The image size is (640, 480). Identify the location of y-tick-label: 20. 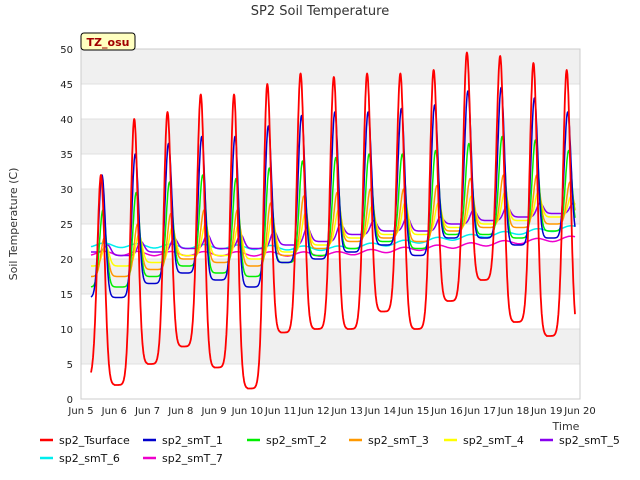
(66, 260).